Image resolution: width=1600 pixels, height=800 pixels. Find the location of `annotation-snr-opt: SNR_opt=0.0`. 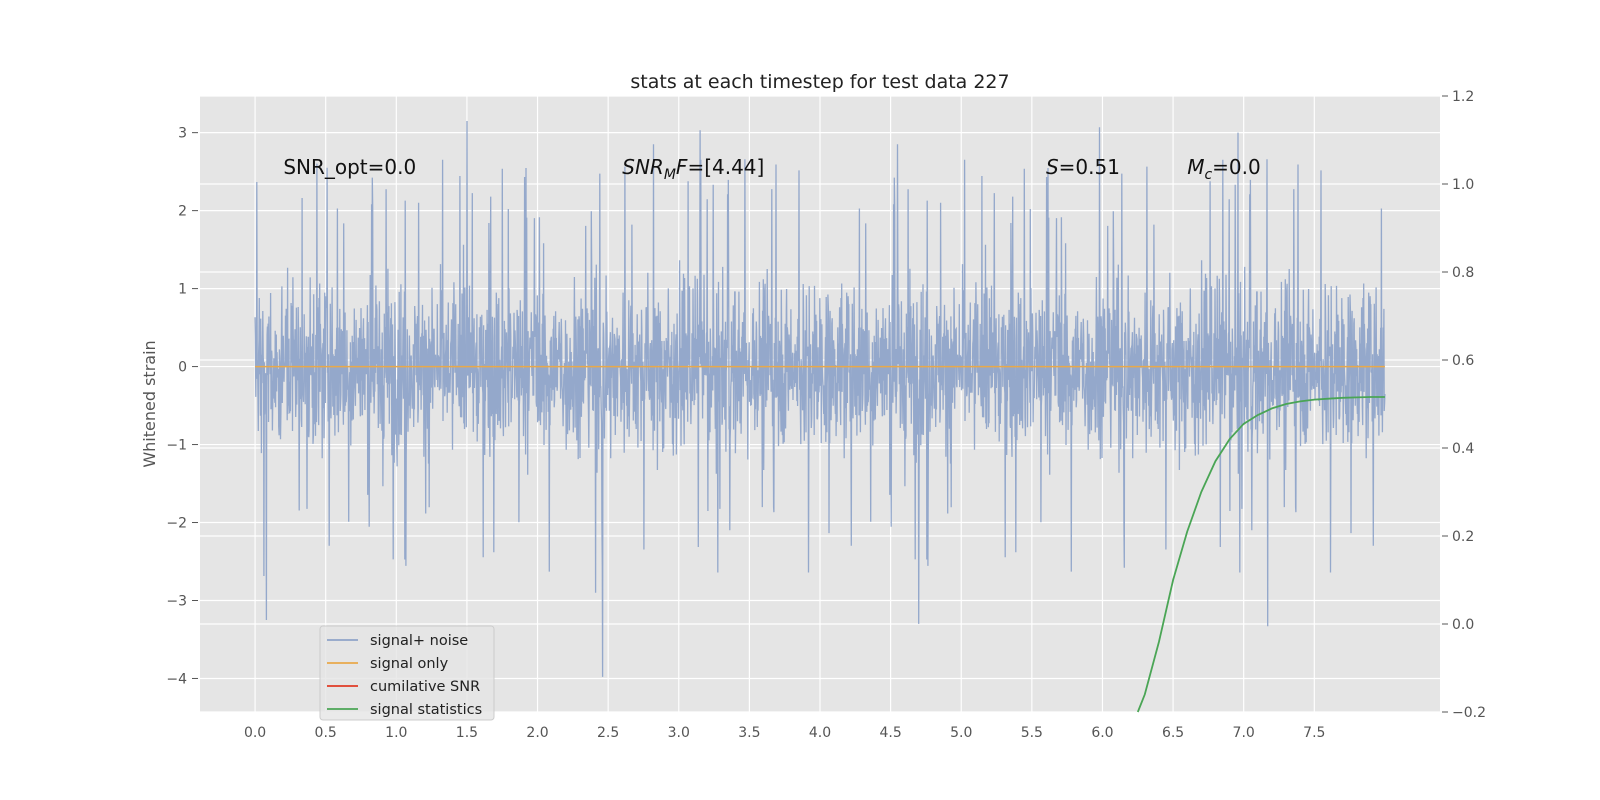

annotation-snr-opt: SNR_opt=0.0 is located at coordinates (349, 167).